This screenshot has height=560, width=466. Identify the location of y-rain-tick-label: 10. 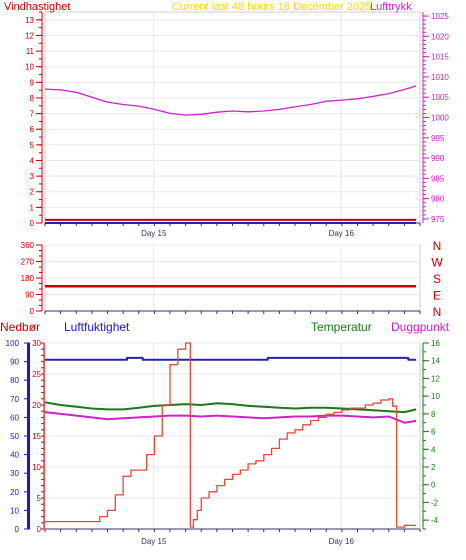
(36, 467).